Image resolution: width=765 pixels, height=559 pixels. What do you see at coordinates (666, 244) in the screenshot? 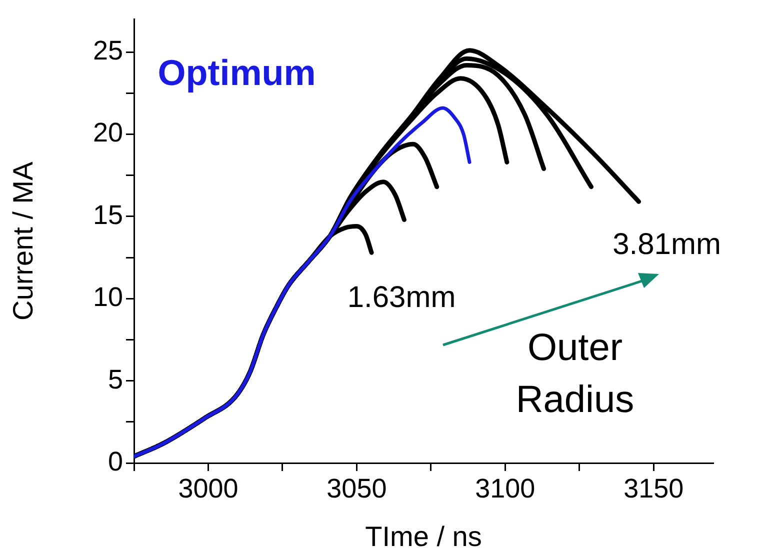
I see `series-label: 3.81mm` at bounding box center [666, 244].